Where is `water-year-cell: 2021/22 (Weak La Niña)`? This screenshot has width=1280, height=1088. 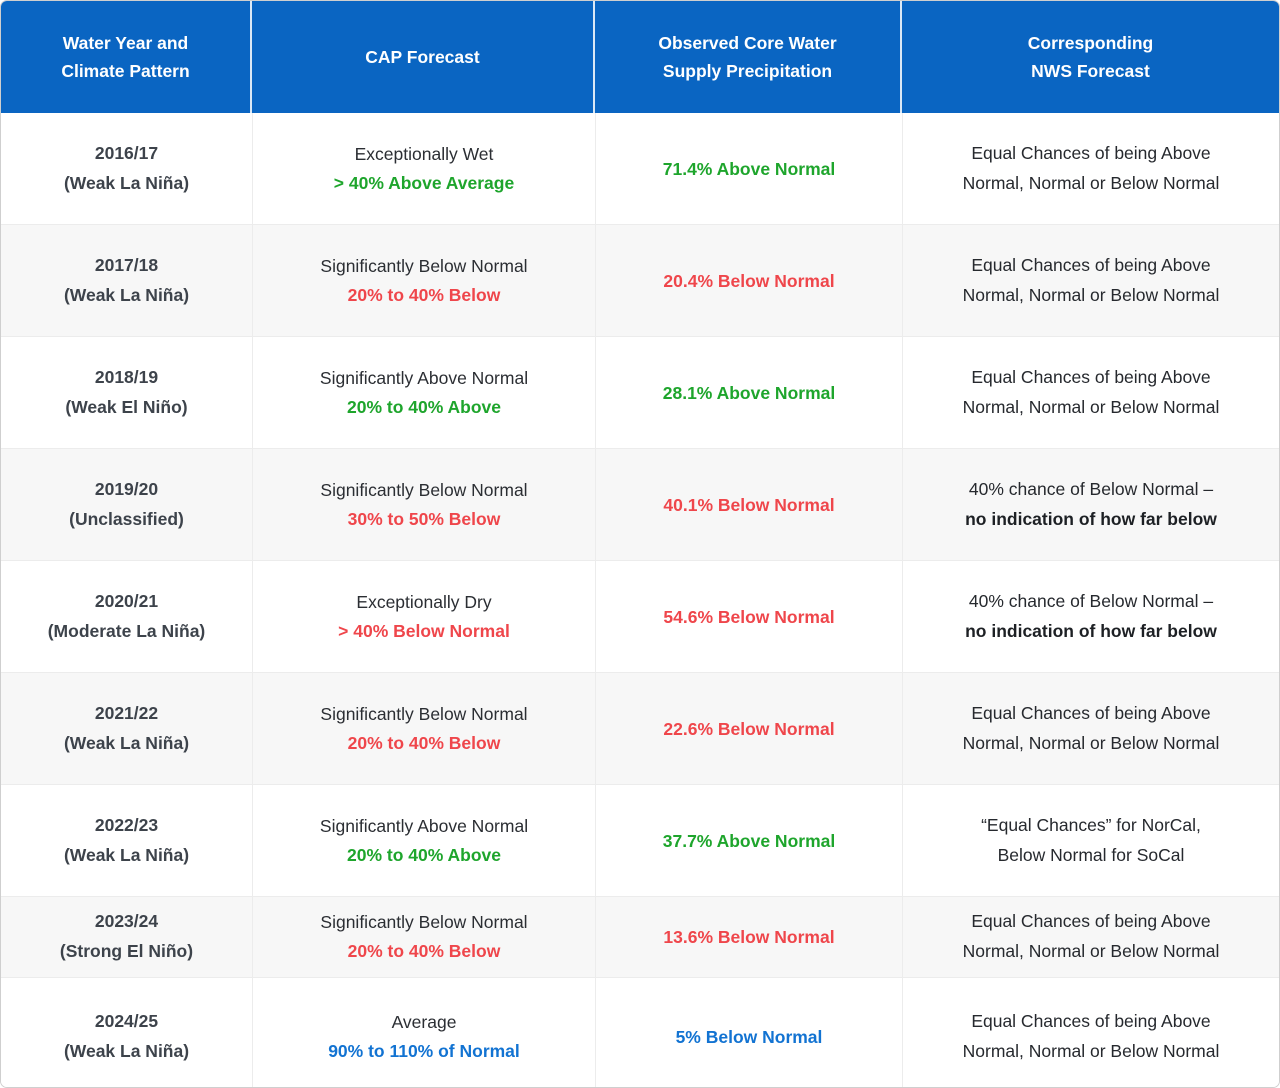 water-year-cell: 2021/22 (Weak La Niña) is located at coordinates (126, 728).